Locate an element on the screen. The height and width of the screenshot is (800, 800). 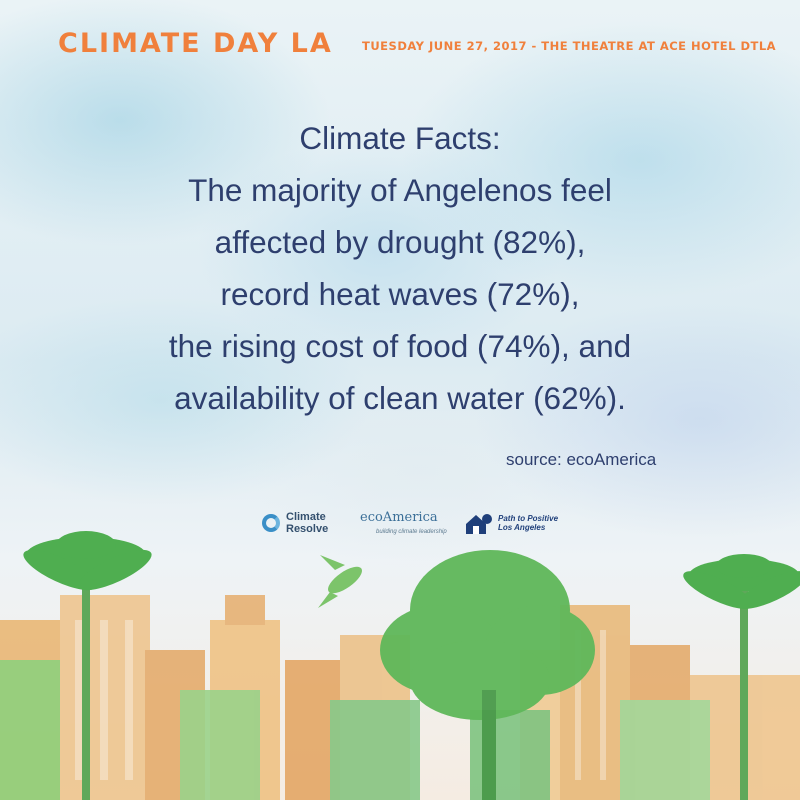
facts-heading: Climate Facts: is located at coordinates (400, 138).